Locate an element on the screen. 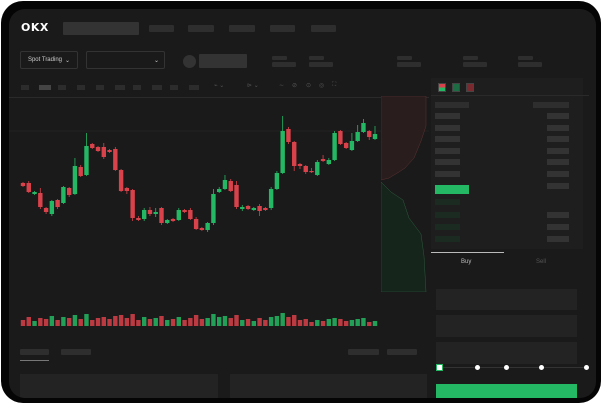 This screenshot has width=603, height=405. orders-filter is located at coordinates (363, 352).